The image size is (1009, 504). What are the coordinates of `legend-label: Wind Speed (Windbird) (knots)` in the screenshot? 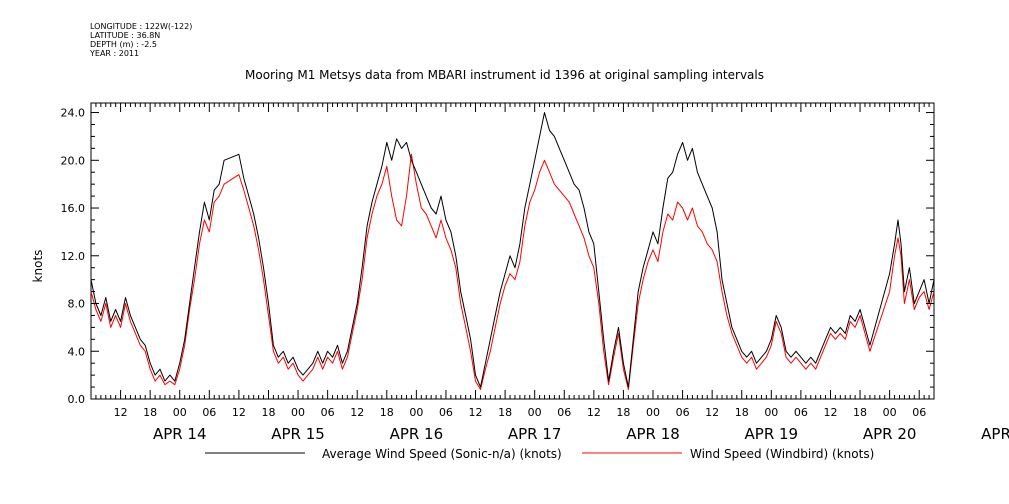 It's located at (782, 454).